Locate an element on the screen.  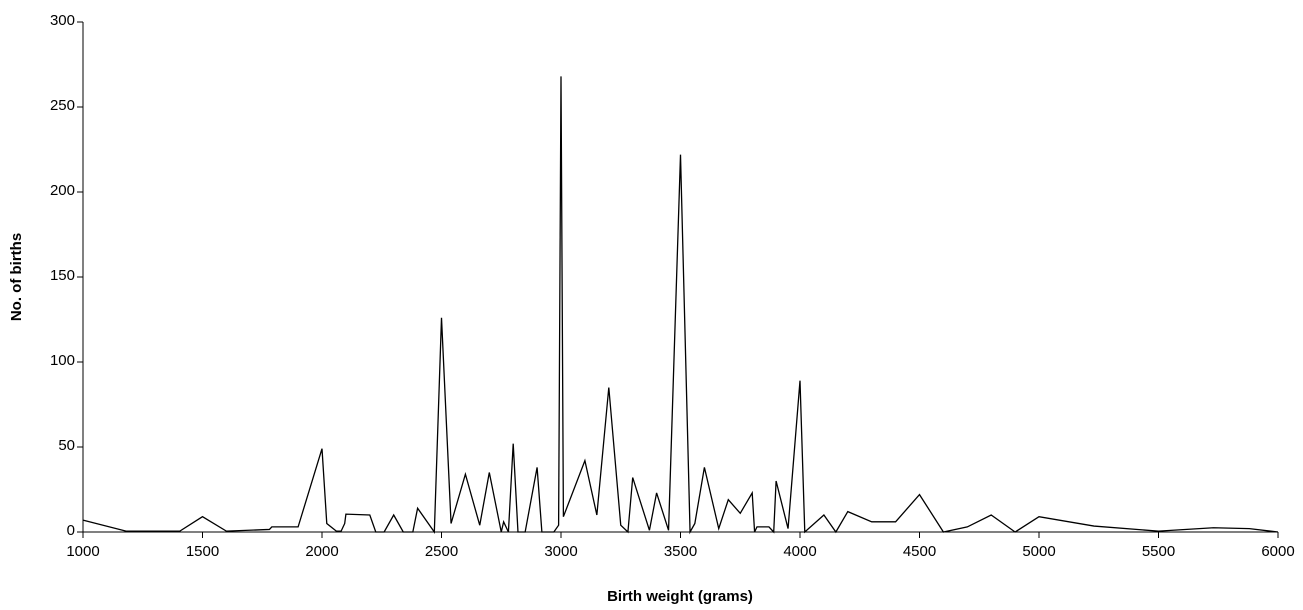
x-tick-label: 5500 is located at coordinates (1158, 551).